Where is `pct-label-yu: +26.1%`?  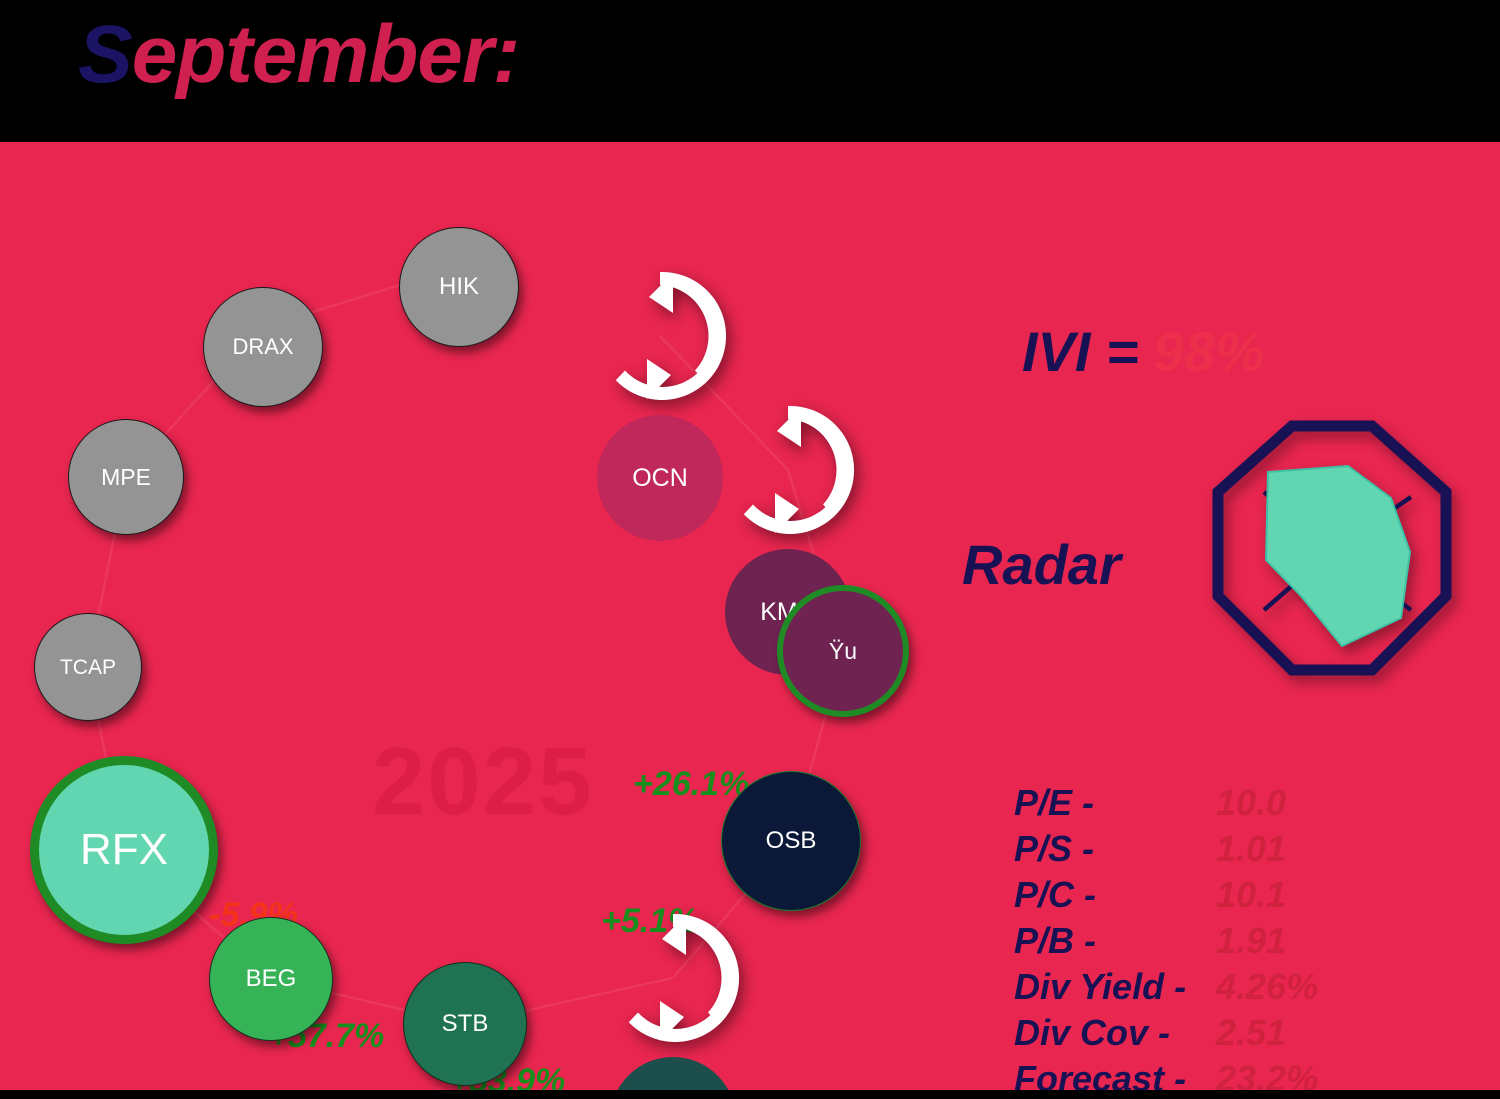
pct-label-yu: +26.1% is located at coordinates (691, 784).